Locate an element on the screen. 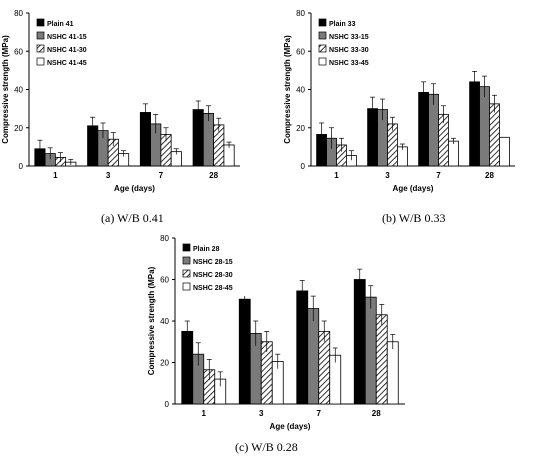  legend-entry: Plain 28 is located at coordinates (206, 249).